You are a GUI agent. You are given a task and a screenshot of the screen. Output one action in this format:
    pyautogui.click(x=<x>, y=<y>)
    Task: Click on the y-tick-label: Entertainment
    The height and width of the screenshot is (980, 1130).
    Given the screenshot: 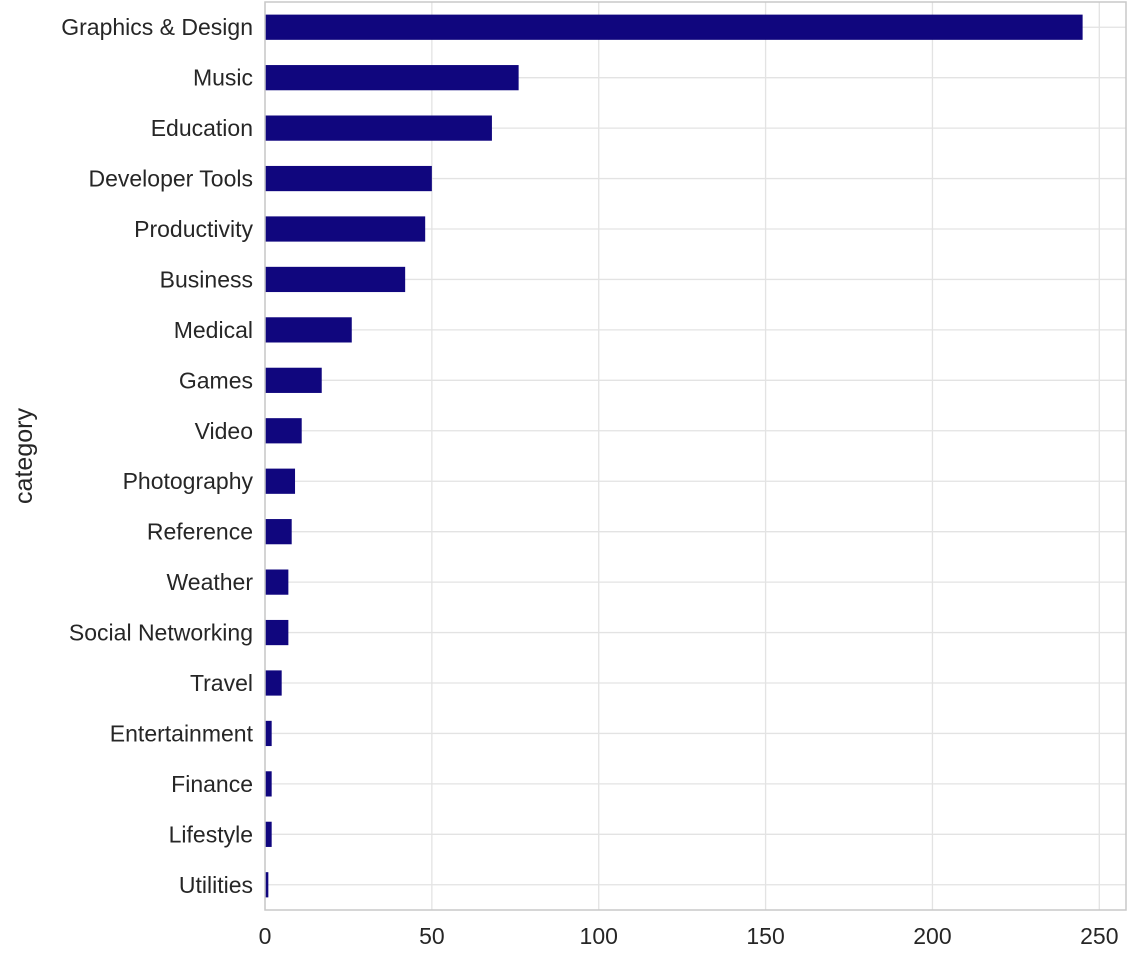 What is the action you would take?
    pyautogui.click(x=182, y=733)
    